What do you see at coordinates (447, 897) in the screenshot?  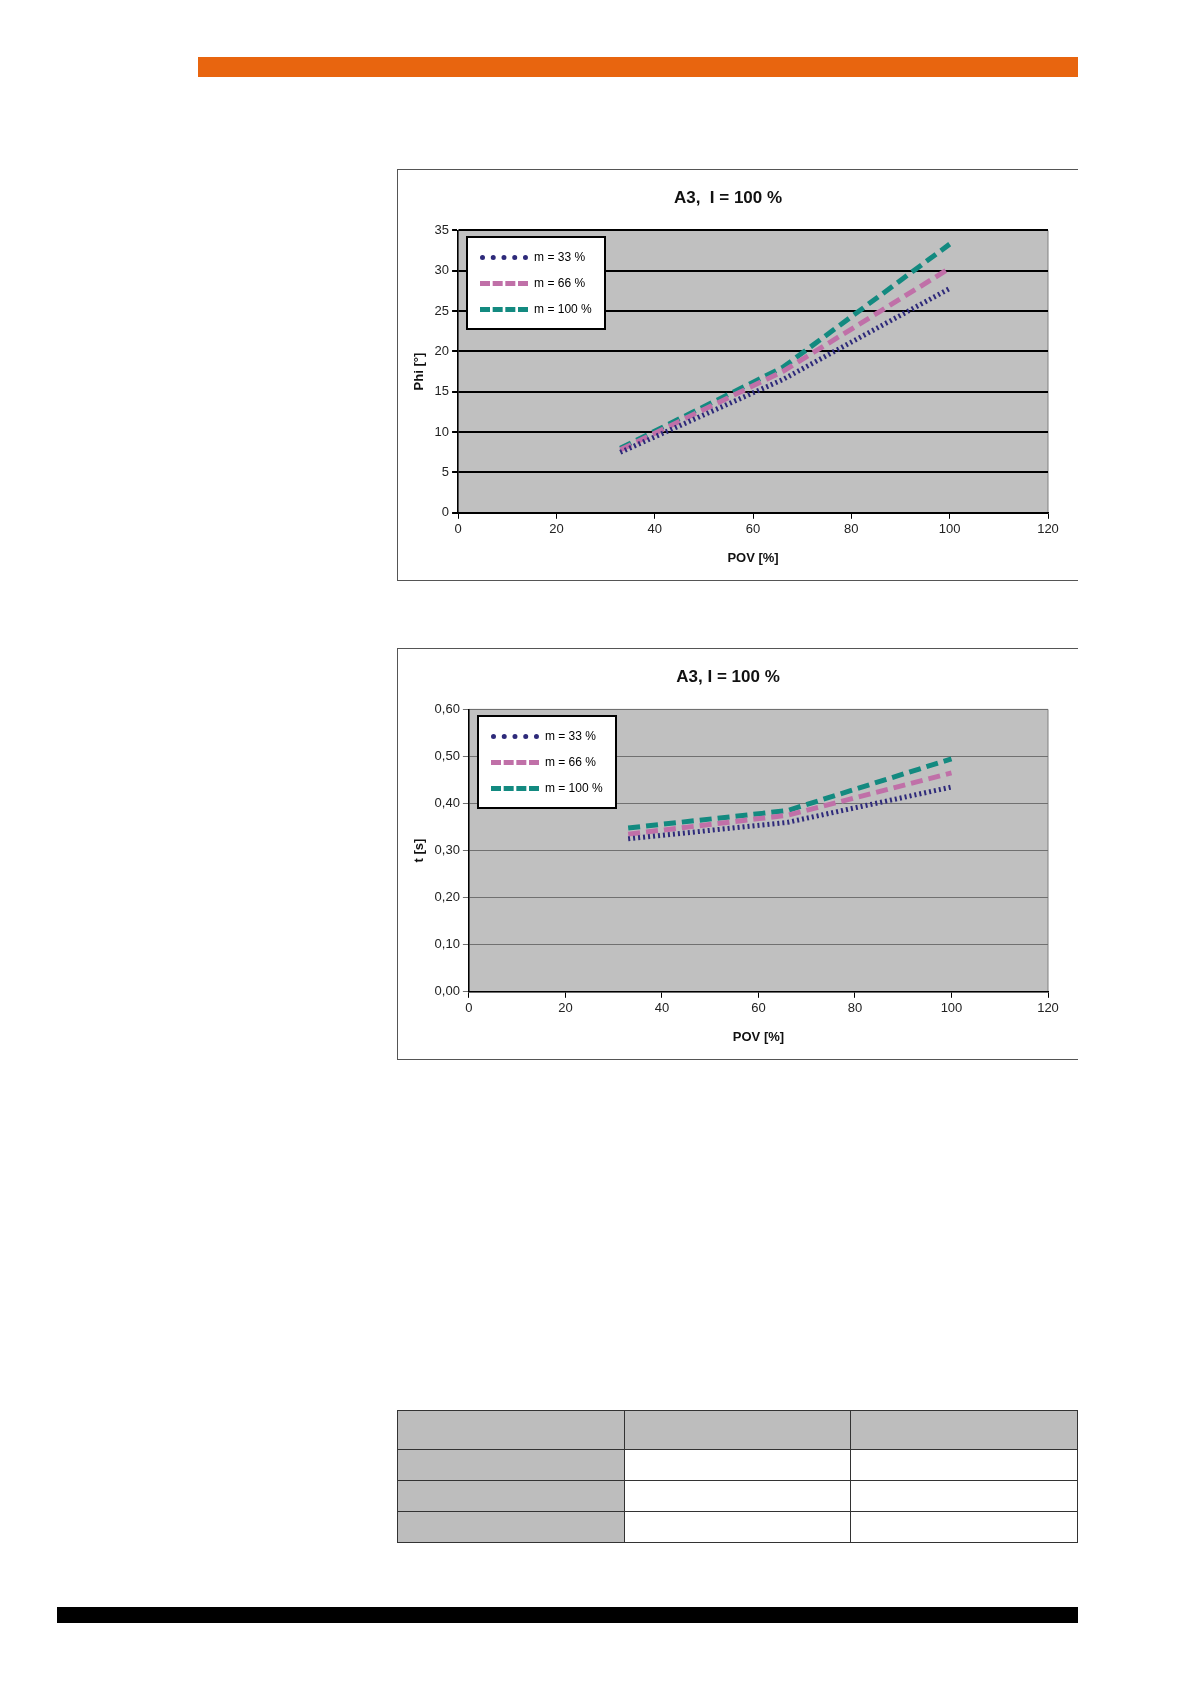 I see `y-tick-label: 0,20` at bounding box center [447, 897].